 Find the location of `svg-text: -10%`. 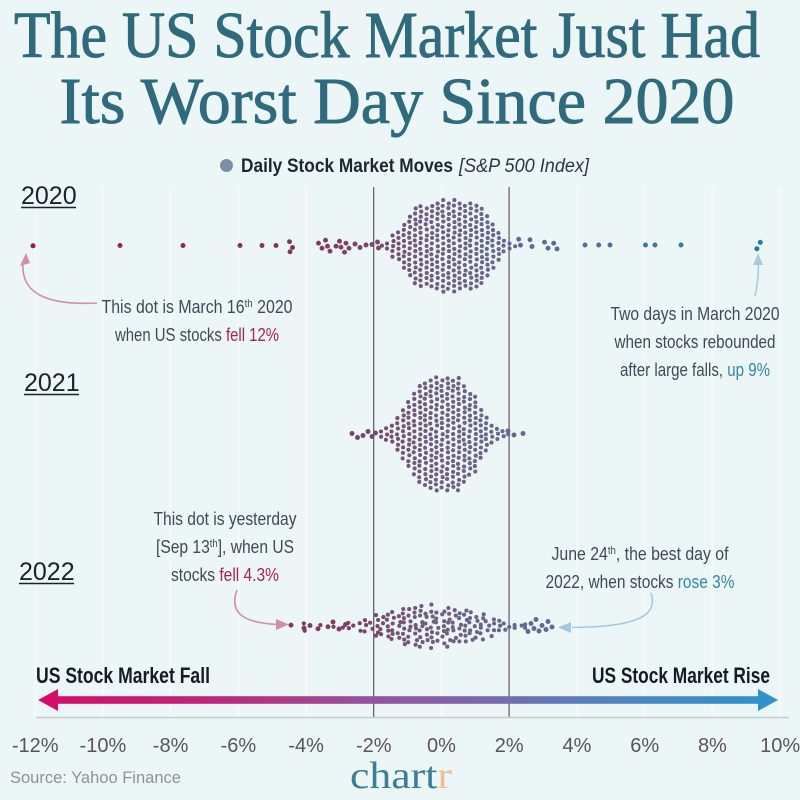

svg-text: -10% is located at coordinates (103, 746).